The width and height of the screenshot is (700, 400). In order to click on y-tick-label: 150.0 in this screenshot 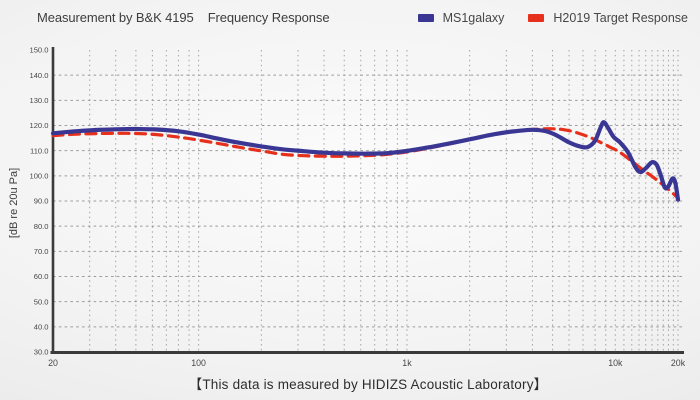, I will do `click(38, 50)`.